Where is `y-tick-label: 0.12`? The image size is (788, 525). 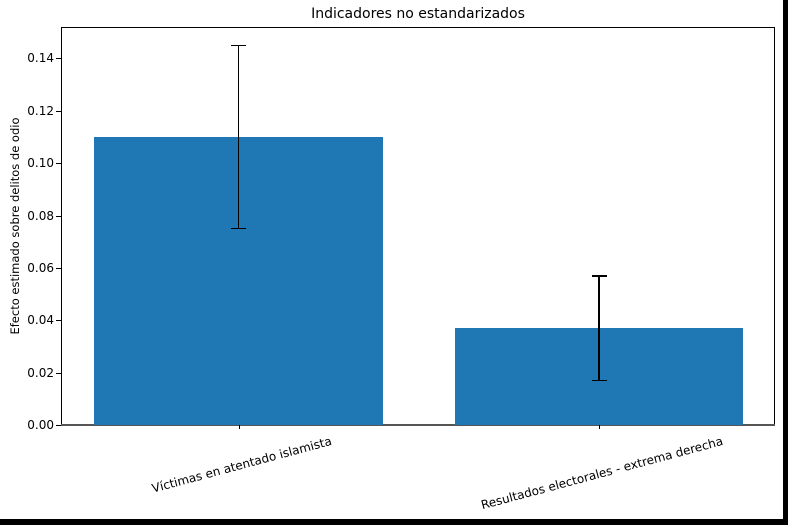 y-tick-label: 0.12 is located at coordinates (40, 110).